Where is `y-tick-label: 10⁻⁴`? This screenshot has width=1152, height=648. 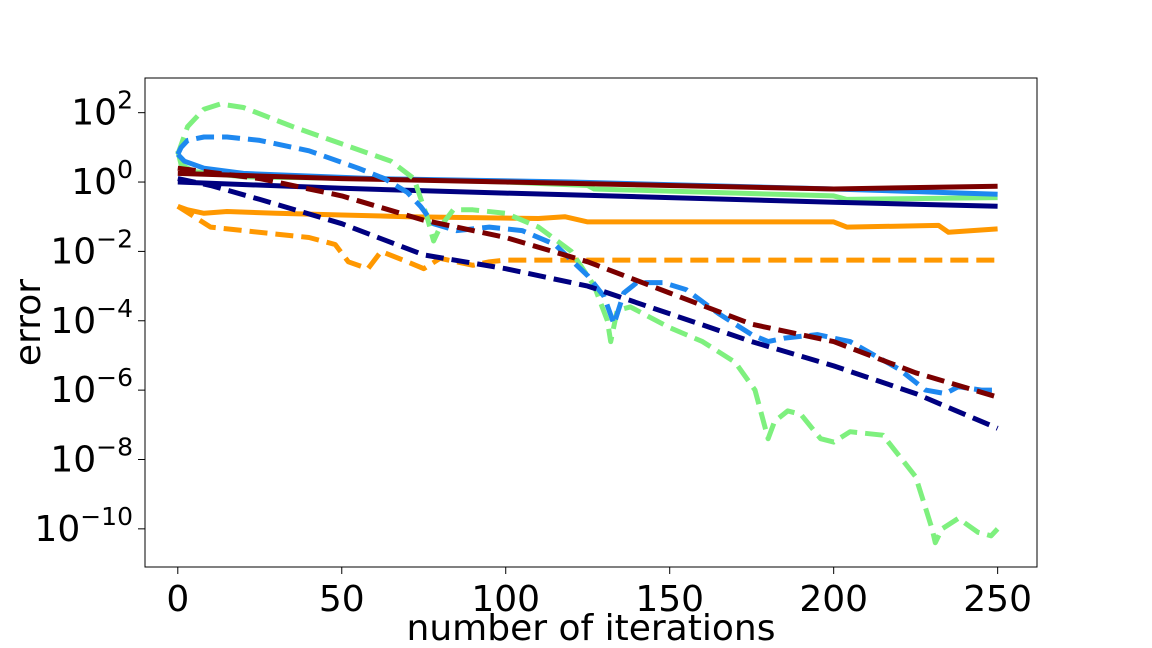 y-tick-label: 10⁻⁴ is located at coordinates (91, 318).